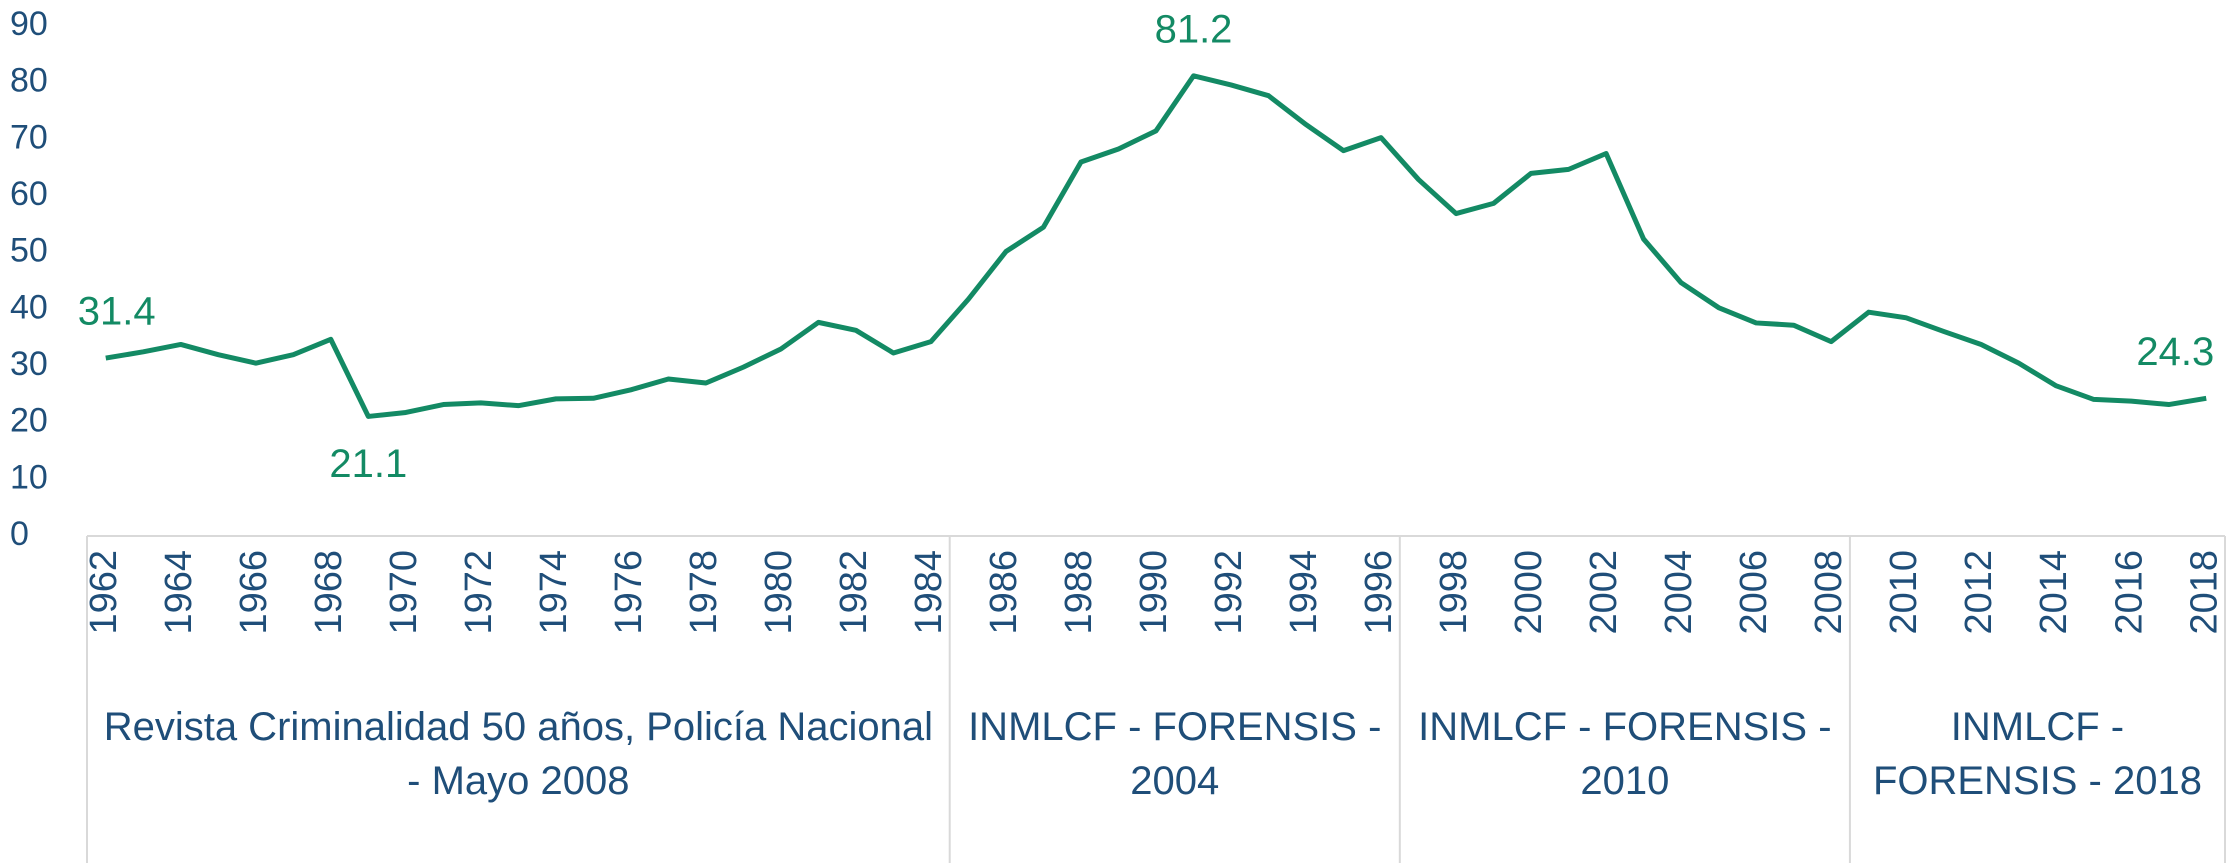 Image resolution: width=2234 pixels, height=863 pixels. I want to click on y-tick-label: 90, so click(29, 24).